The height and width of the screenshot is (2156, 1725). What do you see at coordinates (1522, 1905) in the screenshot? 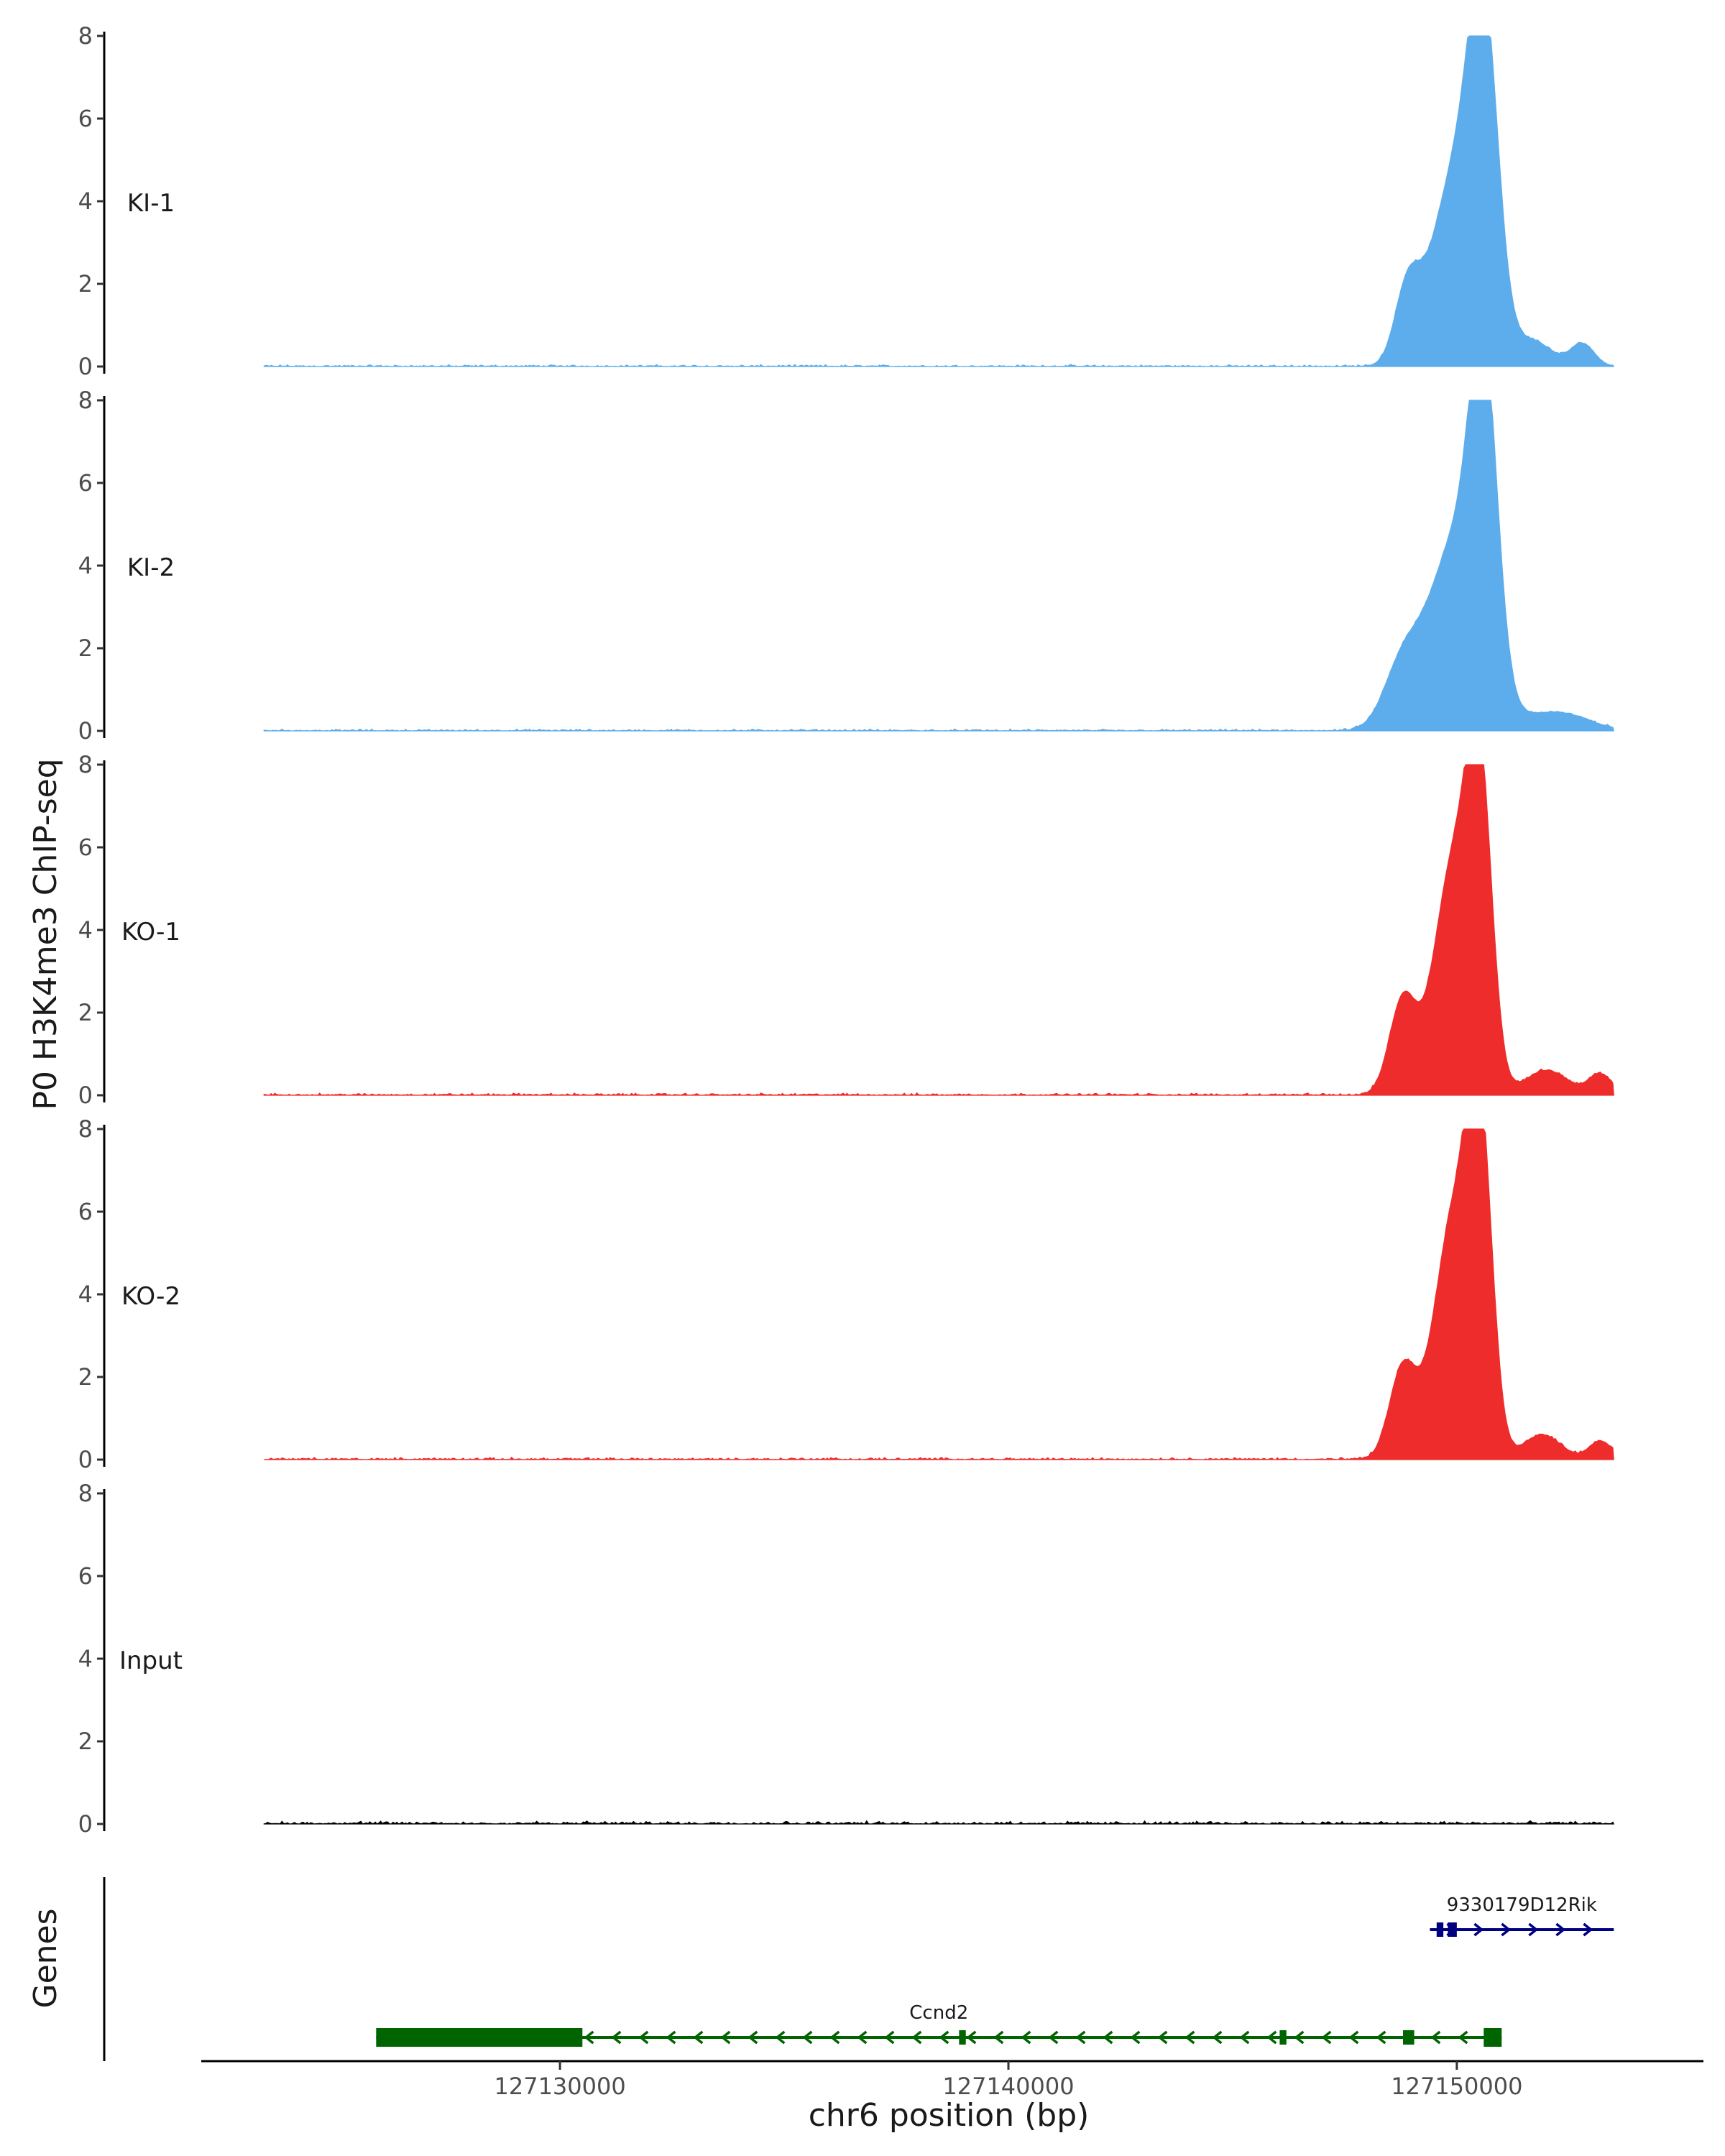
I see `gene-name: 9330179D12Rik` at bounding box center [1522, 1905].